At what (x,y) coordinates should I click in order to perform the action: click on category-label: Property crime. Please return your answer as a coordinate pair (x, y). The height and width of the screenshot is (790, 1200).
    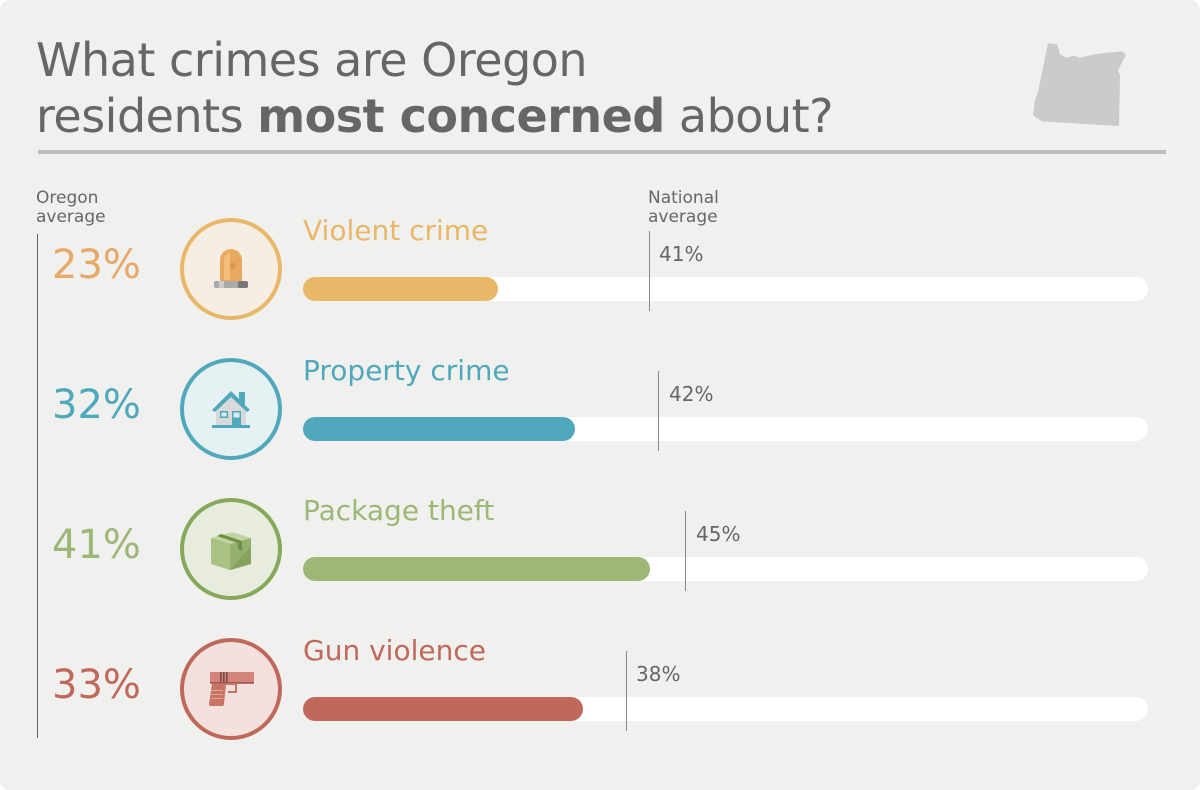
    Looking at the image, I should click on (406, 370).